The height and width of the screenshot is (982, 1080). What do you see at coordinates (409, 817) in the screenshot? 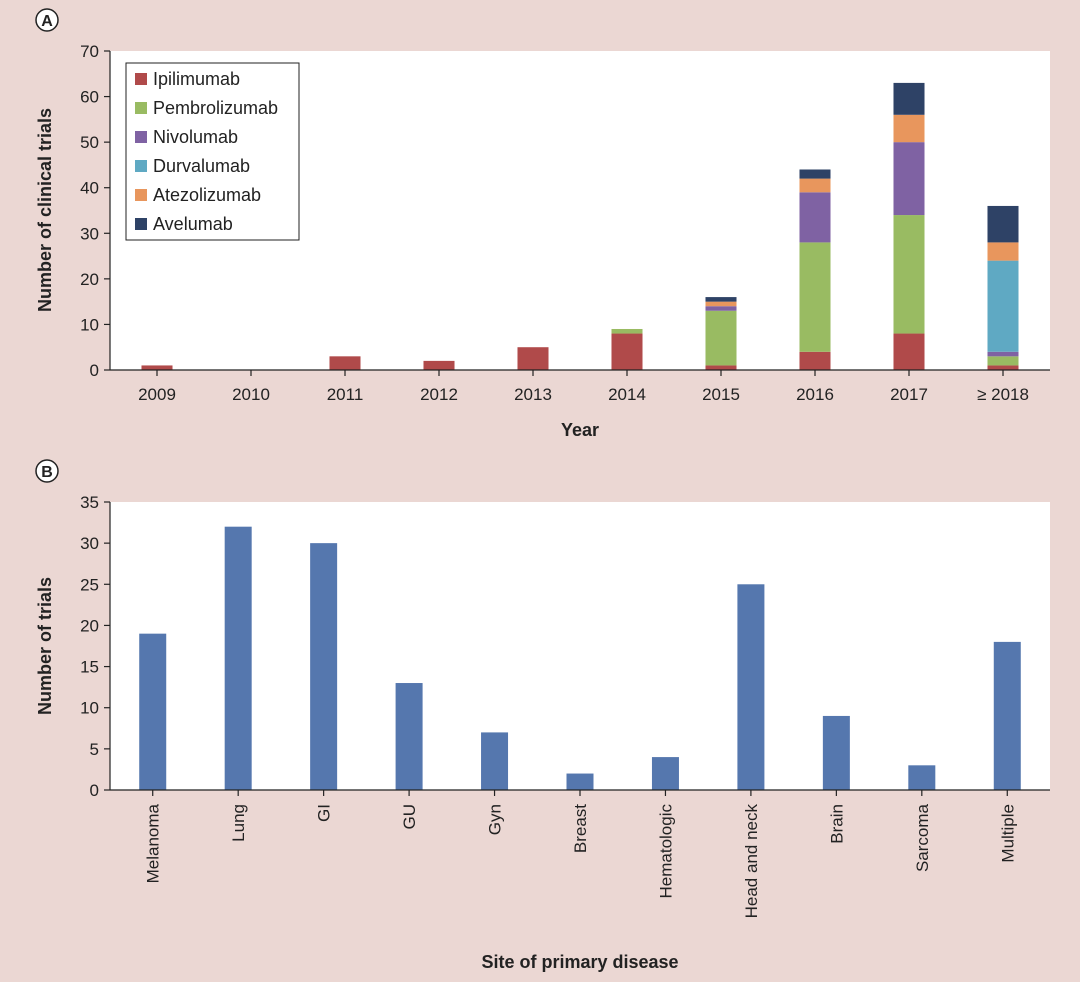
I see `x-tick-label: GU` at bounding box center [409, 817].